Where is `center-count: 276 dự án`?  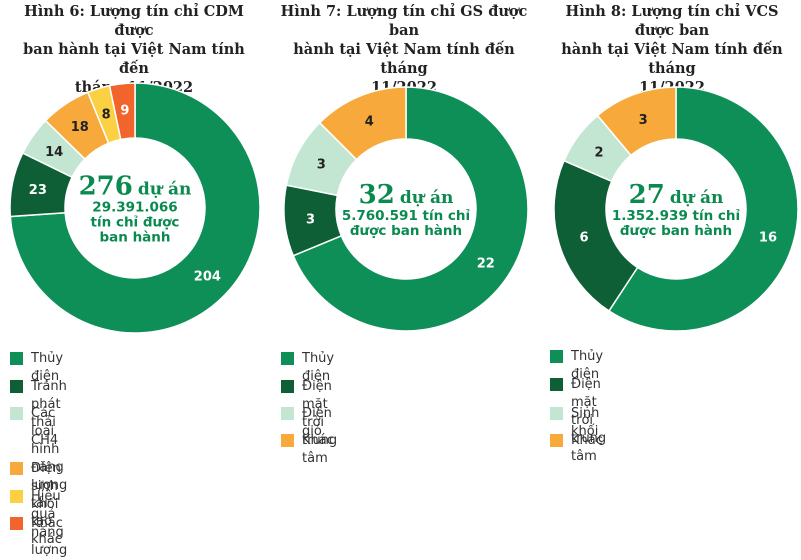
center-count: 276 dự án is located at coordinates (135, 187).